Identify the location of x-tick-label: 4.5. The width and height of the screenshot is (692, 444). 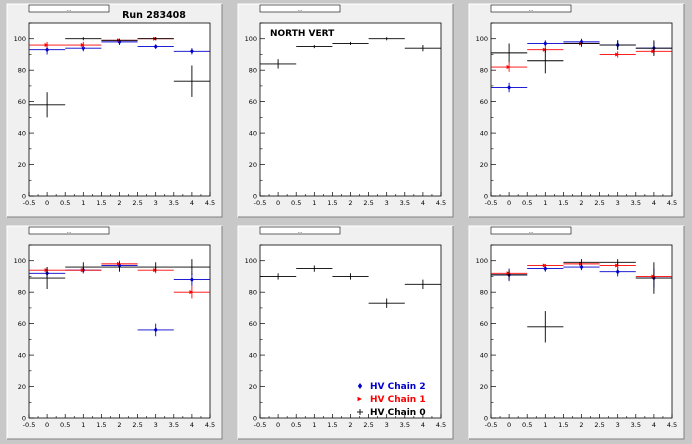
(672, 203).